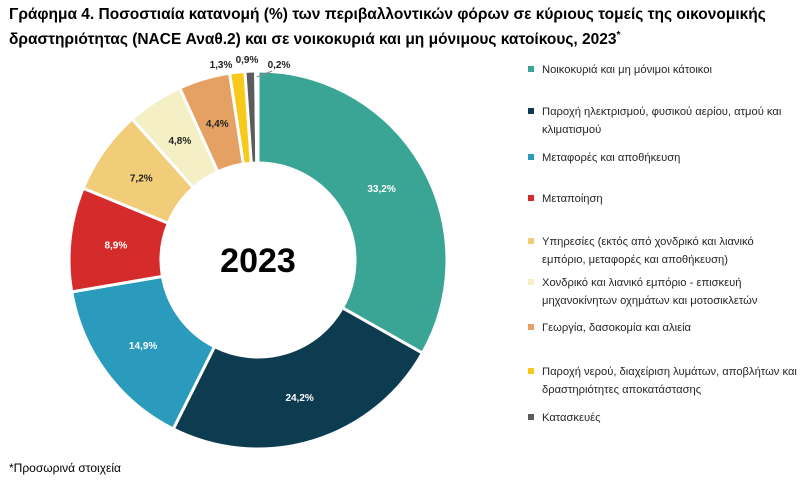 Image resolution: width=800 pixels, height=497 pixels. I want to click on footnote: *Προσωρινά στοιχεία, so click(65, 468).